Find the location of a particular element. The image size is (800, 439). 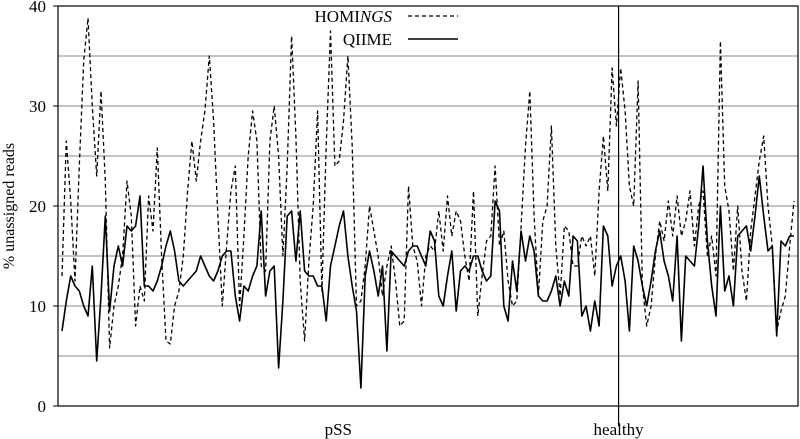

group-label: healthy is located at coordinates (619, 429).